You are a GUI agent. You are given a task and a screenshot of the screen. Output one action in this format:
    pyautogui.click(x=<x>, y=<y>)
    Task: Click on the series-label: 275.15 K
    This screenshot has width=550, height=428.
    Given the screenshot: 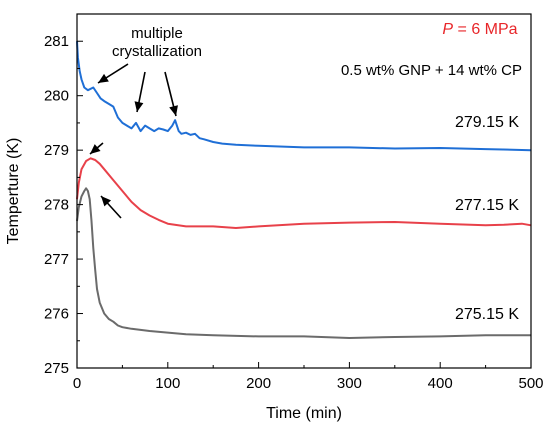 What is the action you would take?
    pyautogui.click(x=487, y=314)
    